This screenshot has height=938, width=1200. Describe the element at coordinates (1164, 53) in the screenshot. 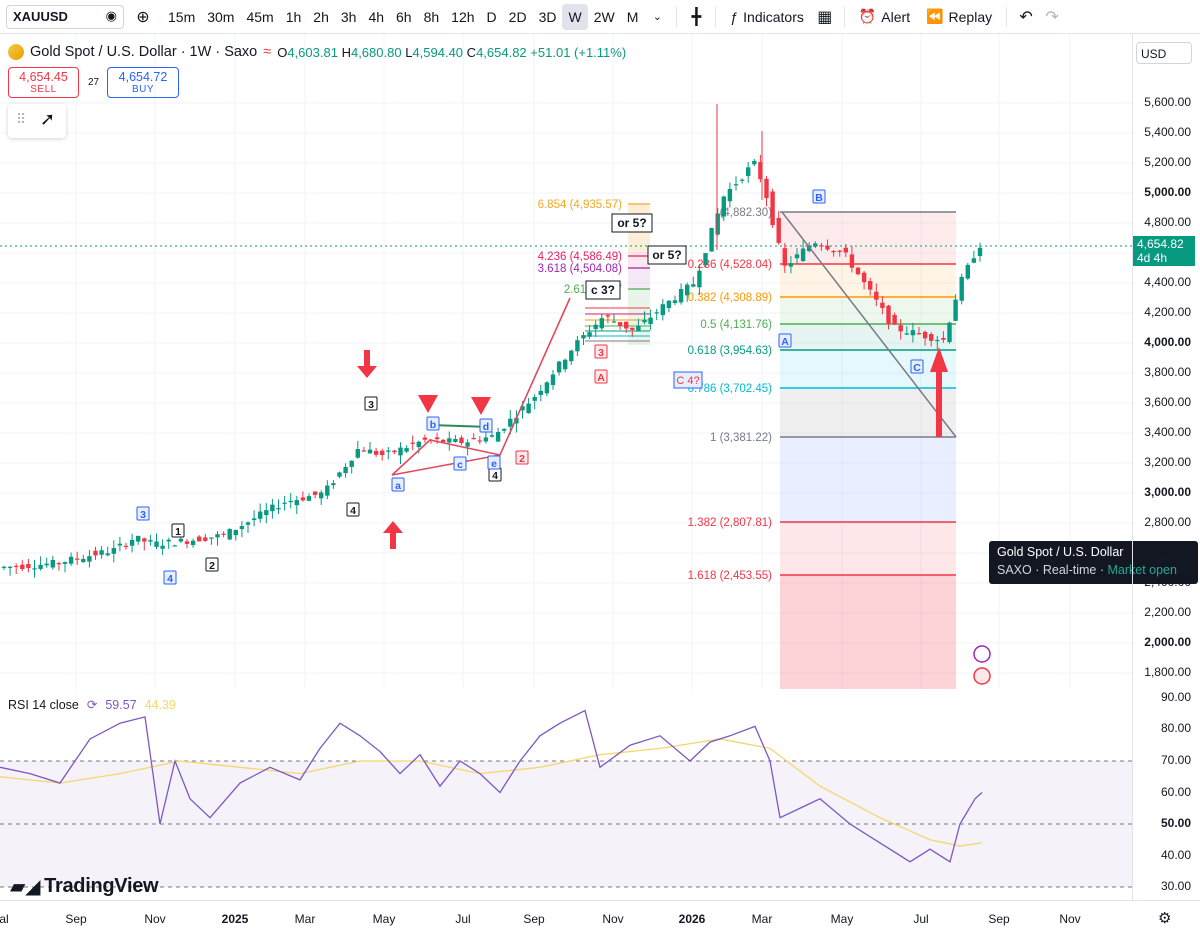

I see `currency-selector: USD` at that location.